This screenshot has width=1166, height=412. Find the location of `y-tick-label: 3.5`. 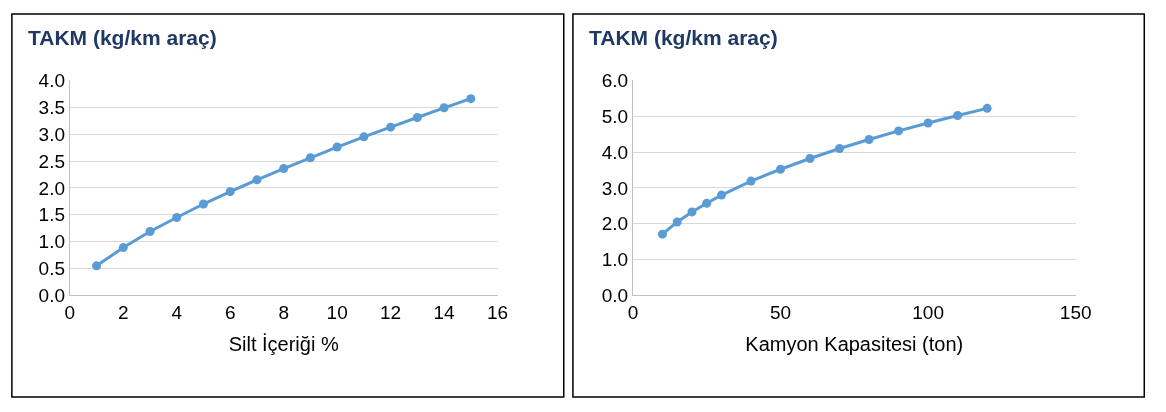

y-tick-label: 3.5 is located at coordinates (52, 107).